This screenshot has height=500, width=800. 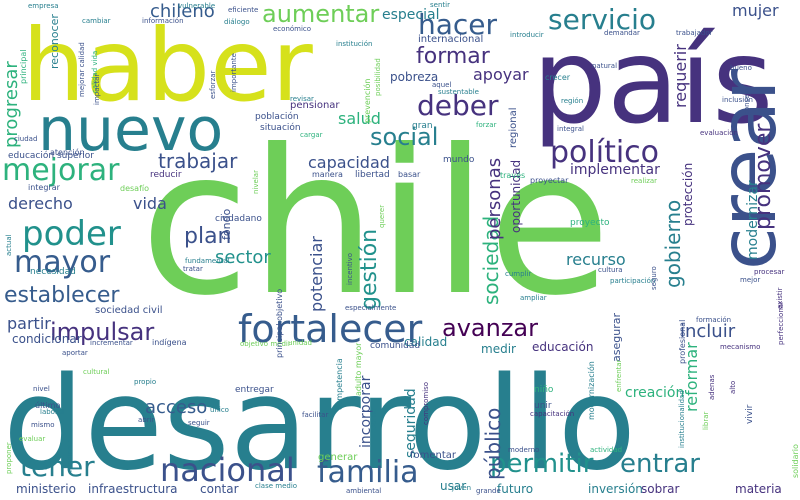 What do you see at coordinates (234, 72) in the screenshot?
I see `cloud-word: importante` at bounding box center [234, 72].